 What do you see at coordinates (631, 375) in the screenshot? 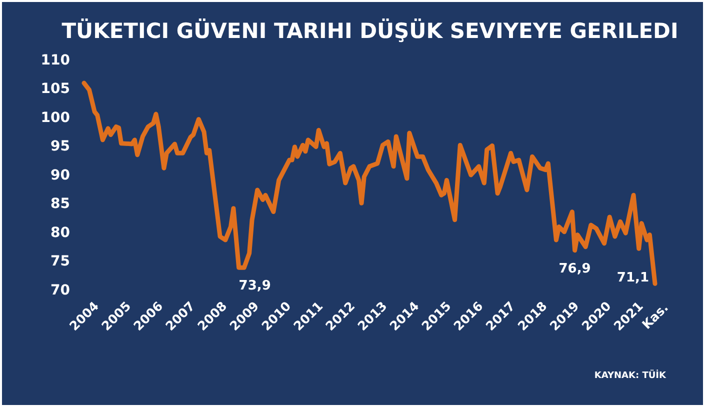
I see `text: KAYNAK: TÜİK` at bounding box center [631, 375].